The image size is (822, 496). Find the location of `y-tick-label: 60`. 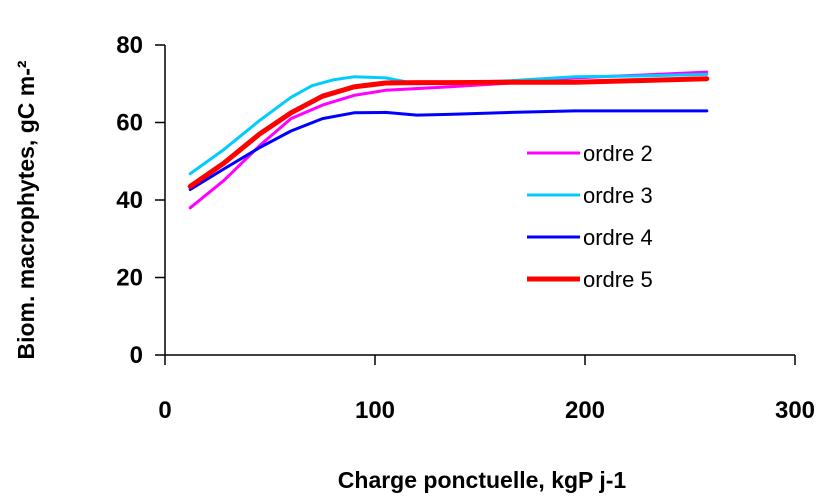

y-tick-label: 60 is located at coordinates (129, 123).